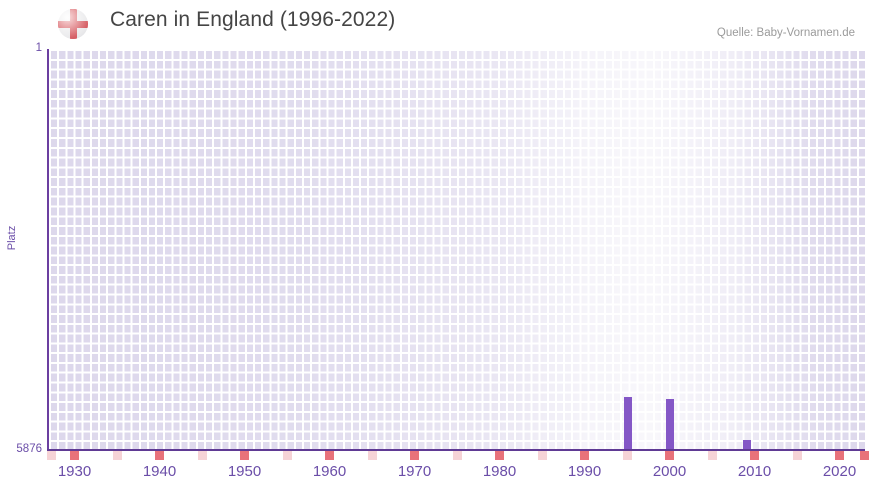 This screenshot has height=492, width=873. I want to click on x-axis-label-1950: 1950, so click(244, 471).